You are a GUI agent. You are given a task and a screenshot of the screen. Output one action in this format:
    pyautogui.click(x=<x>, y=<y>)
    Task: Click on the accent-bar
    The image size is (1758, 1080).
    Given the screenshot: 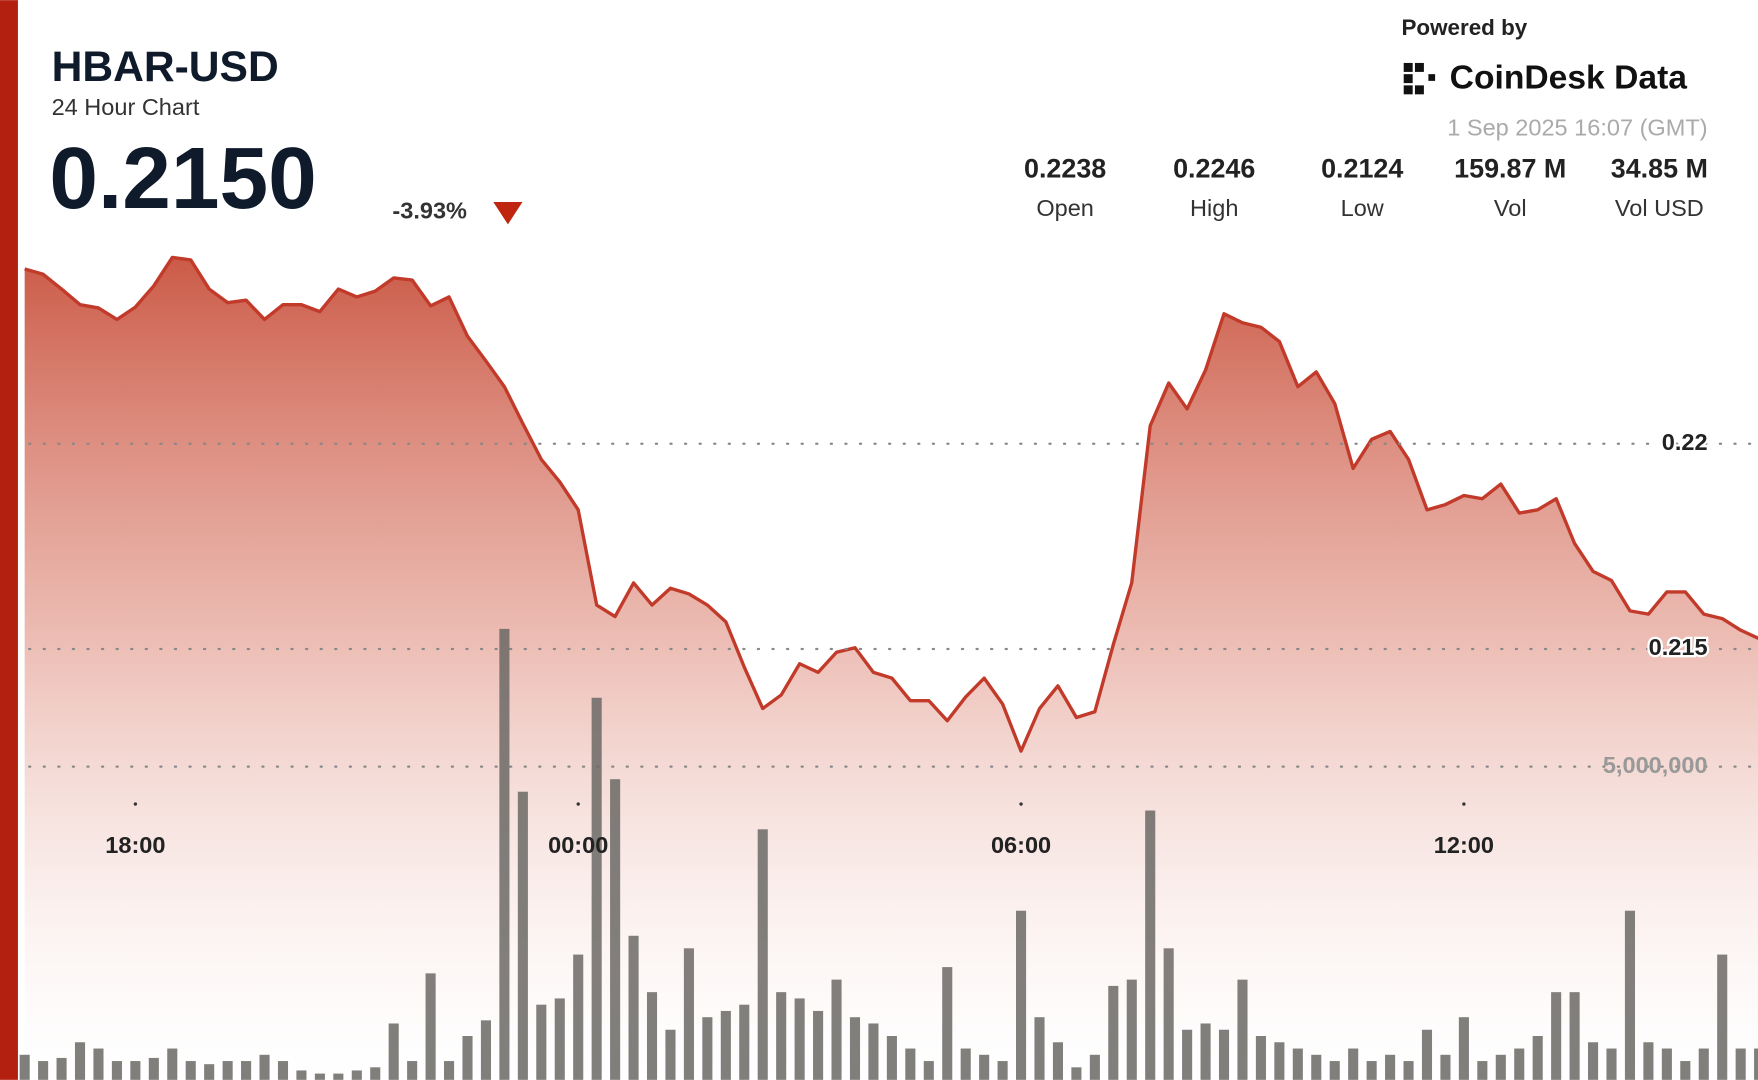 What is the action you would take?
    pyautogui.click(x=9, y=540)
    